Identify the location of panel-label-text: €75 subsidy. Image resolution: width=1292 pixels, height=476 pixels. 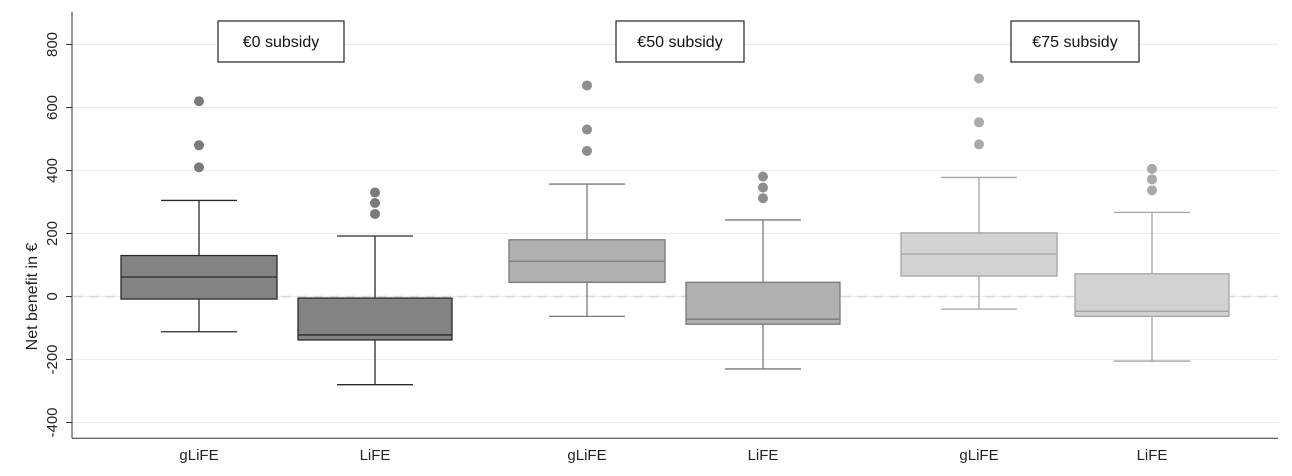
(1074, 42).